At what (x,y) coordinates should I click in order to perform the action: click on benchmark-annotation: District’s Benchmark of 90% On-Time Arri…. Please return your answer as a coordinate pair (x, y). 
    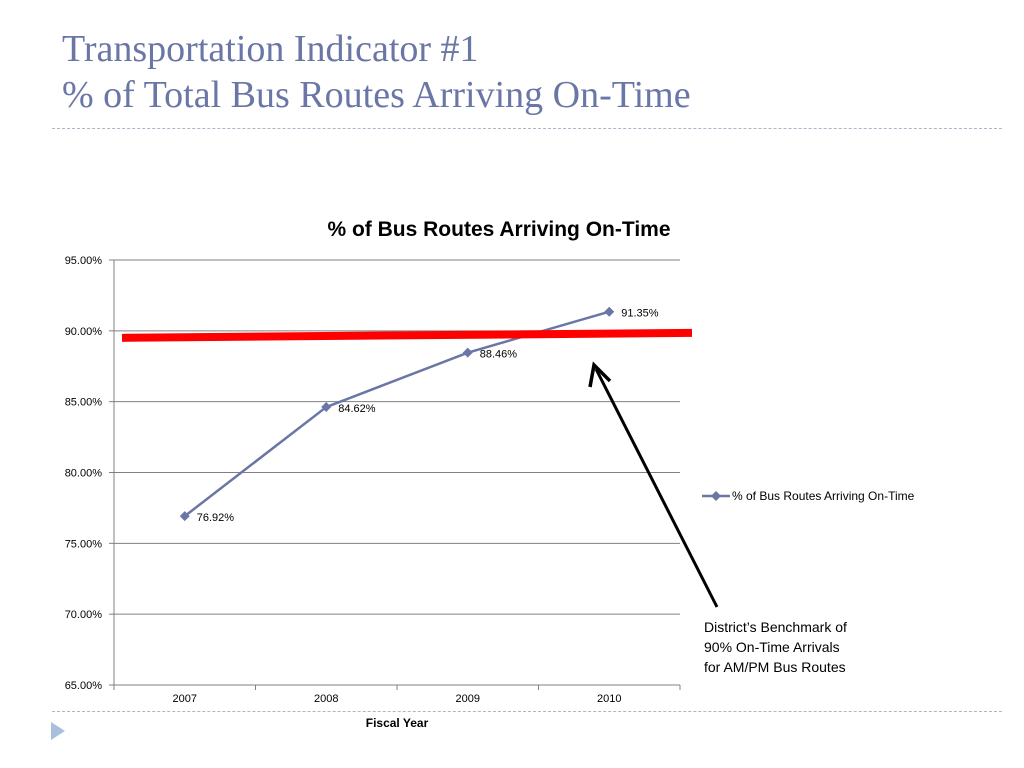
    Looking at the image, I should click on (804, 647).